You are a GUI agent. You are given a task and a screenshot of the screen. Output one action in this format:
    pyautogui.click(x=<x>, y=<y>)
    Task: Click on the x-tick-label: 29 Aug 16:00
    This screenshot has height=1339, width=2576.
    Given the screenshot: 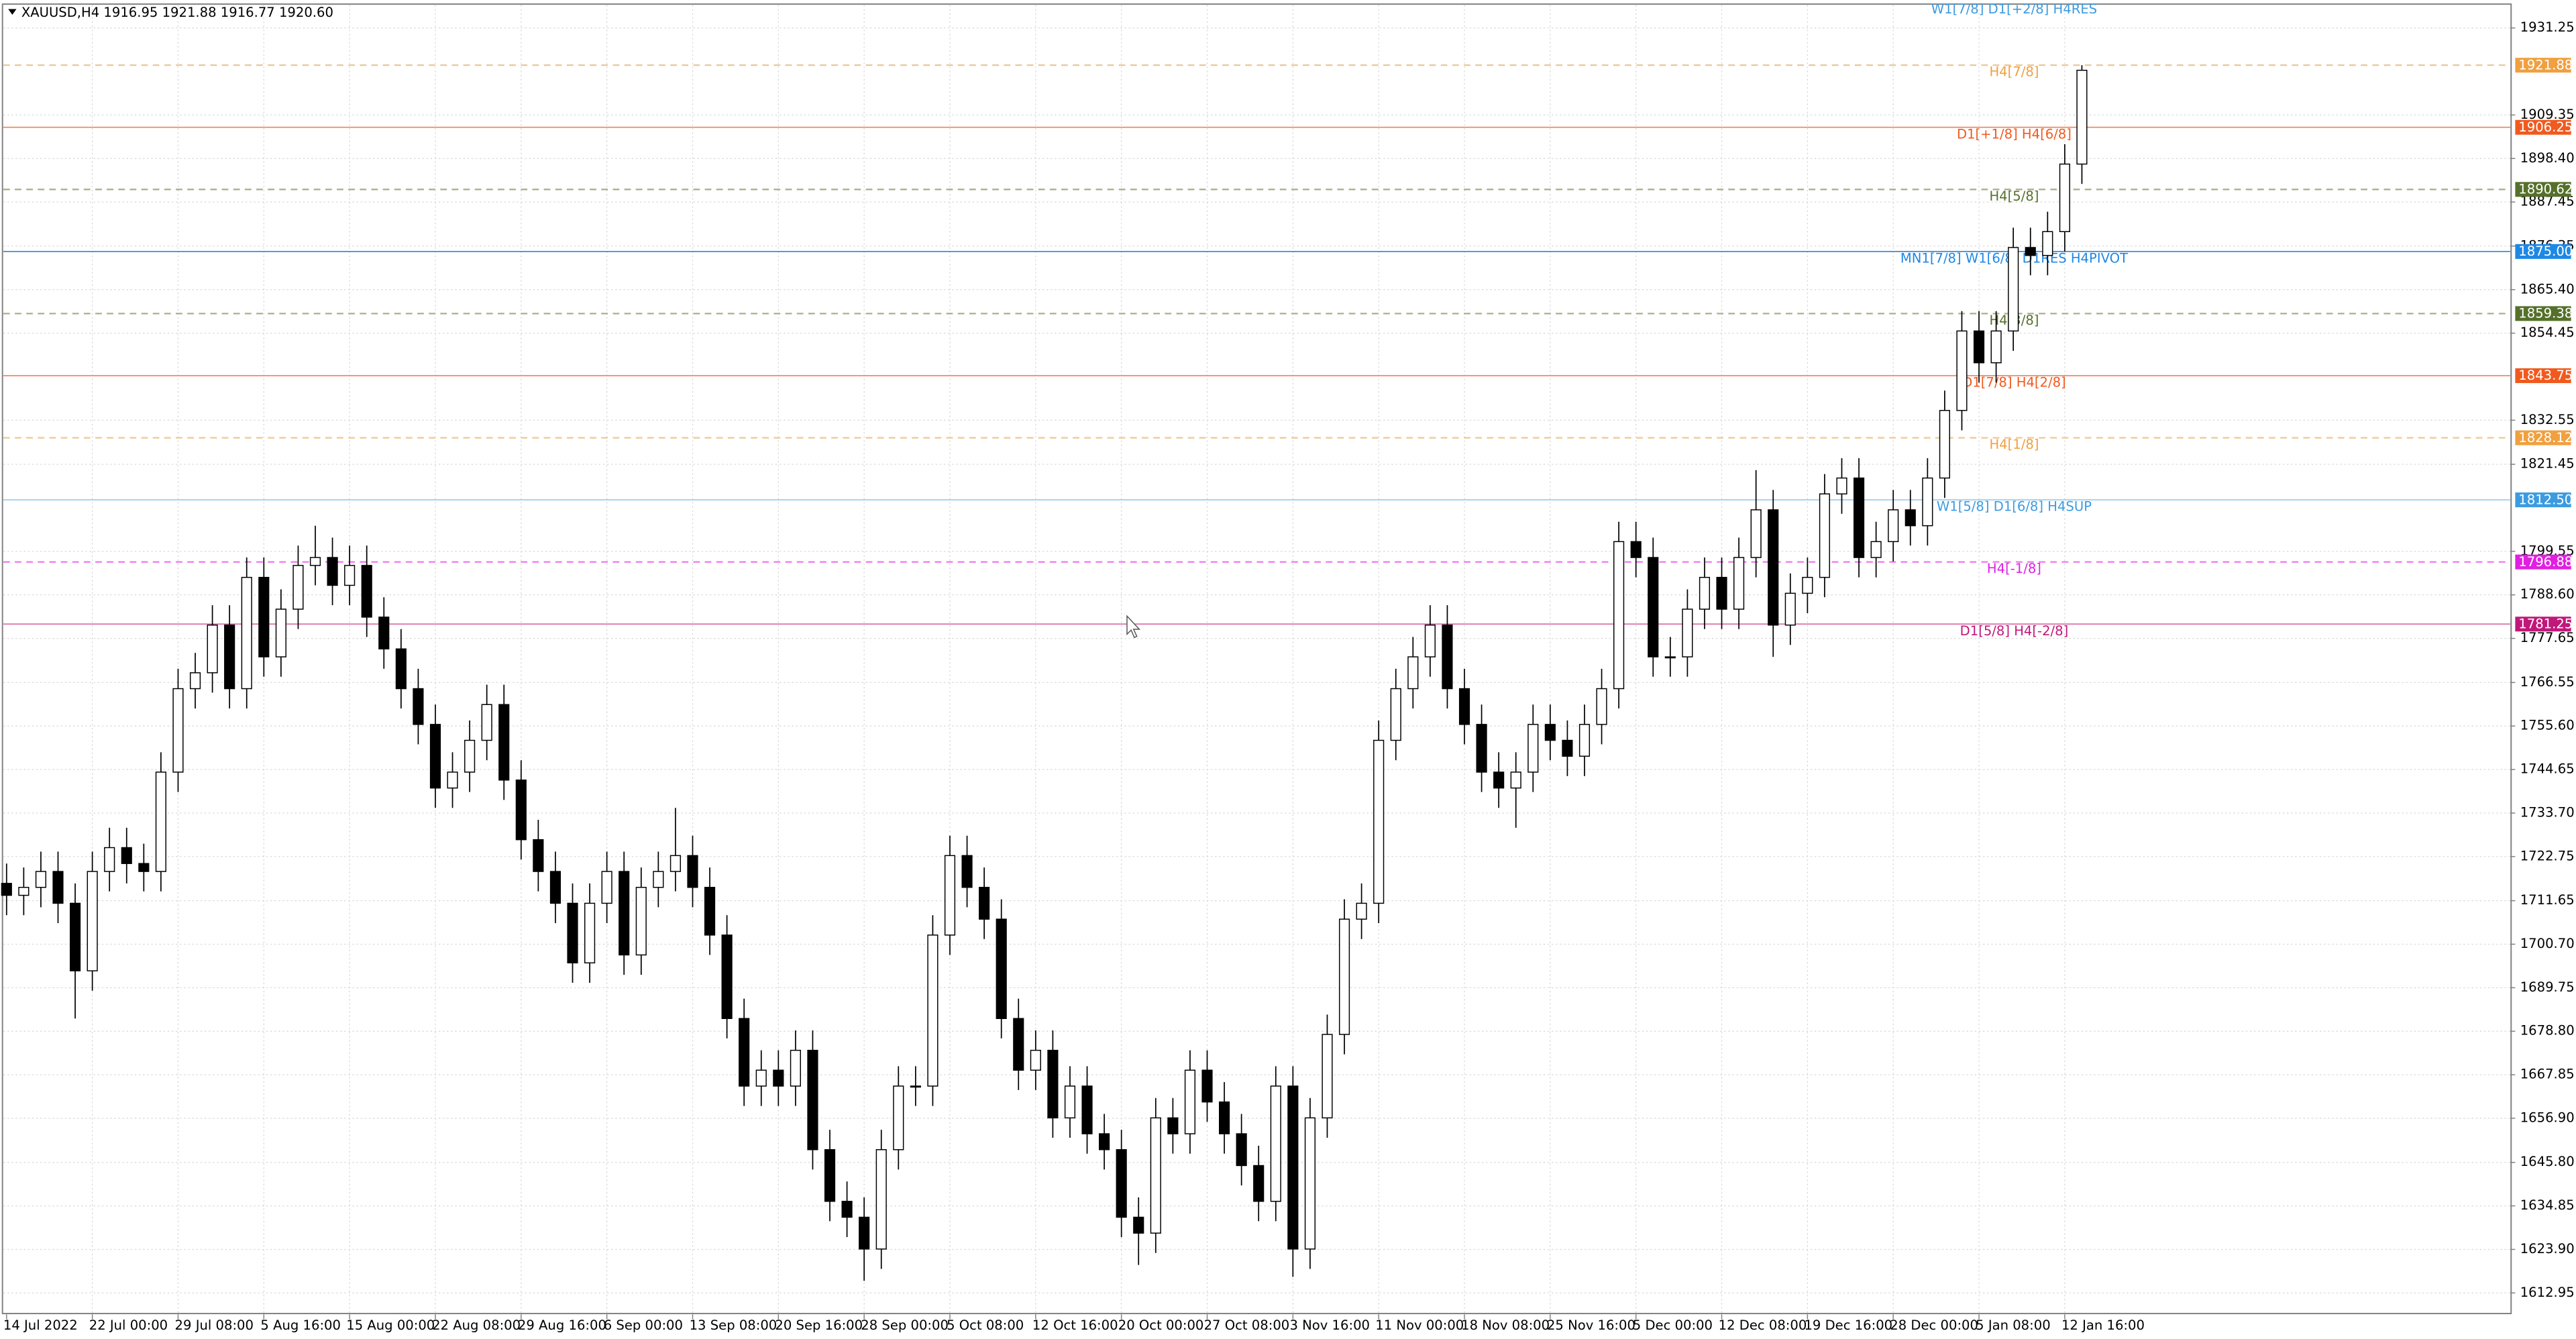 What is the action you would take?
    pyautogui.click(x=562, y=1325)
    